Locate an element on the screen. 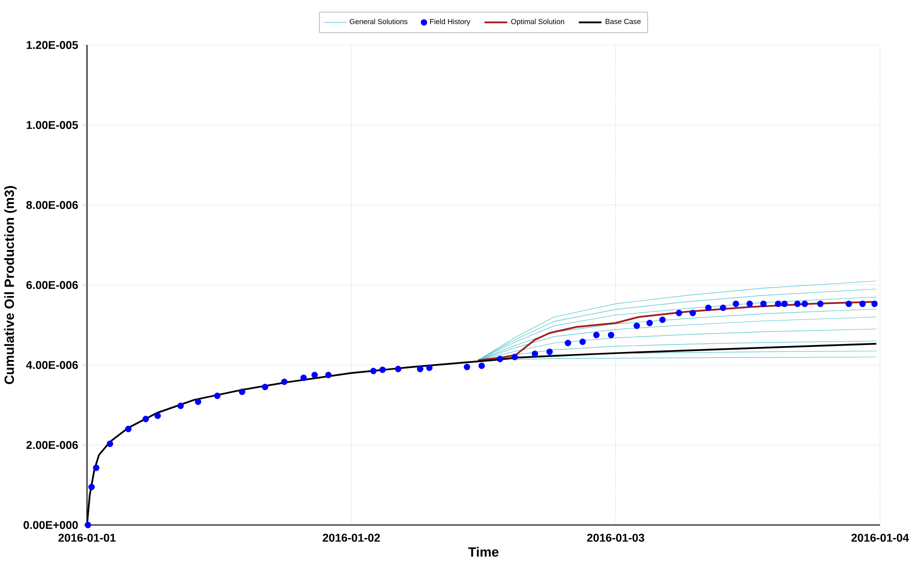 The height and width of the screenshot is (561, 920). x-tick-label: 2016-01-03 is located at coordinates (615, 538).